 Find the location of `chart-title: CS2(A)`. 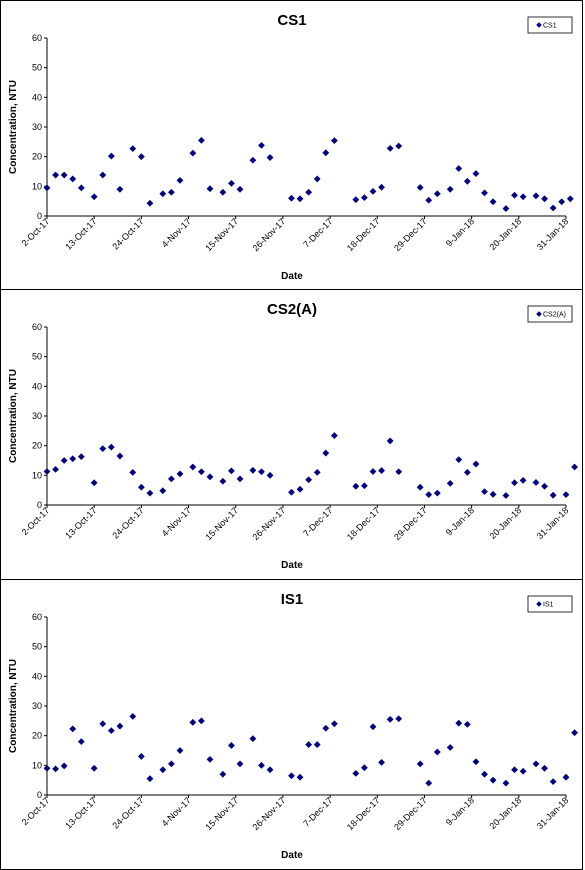

chart-title: CS2(A) is located at coordinates (292, 309).